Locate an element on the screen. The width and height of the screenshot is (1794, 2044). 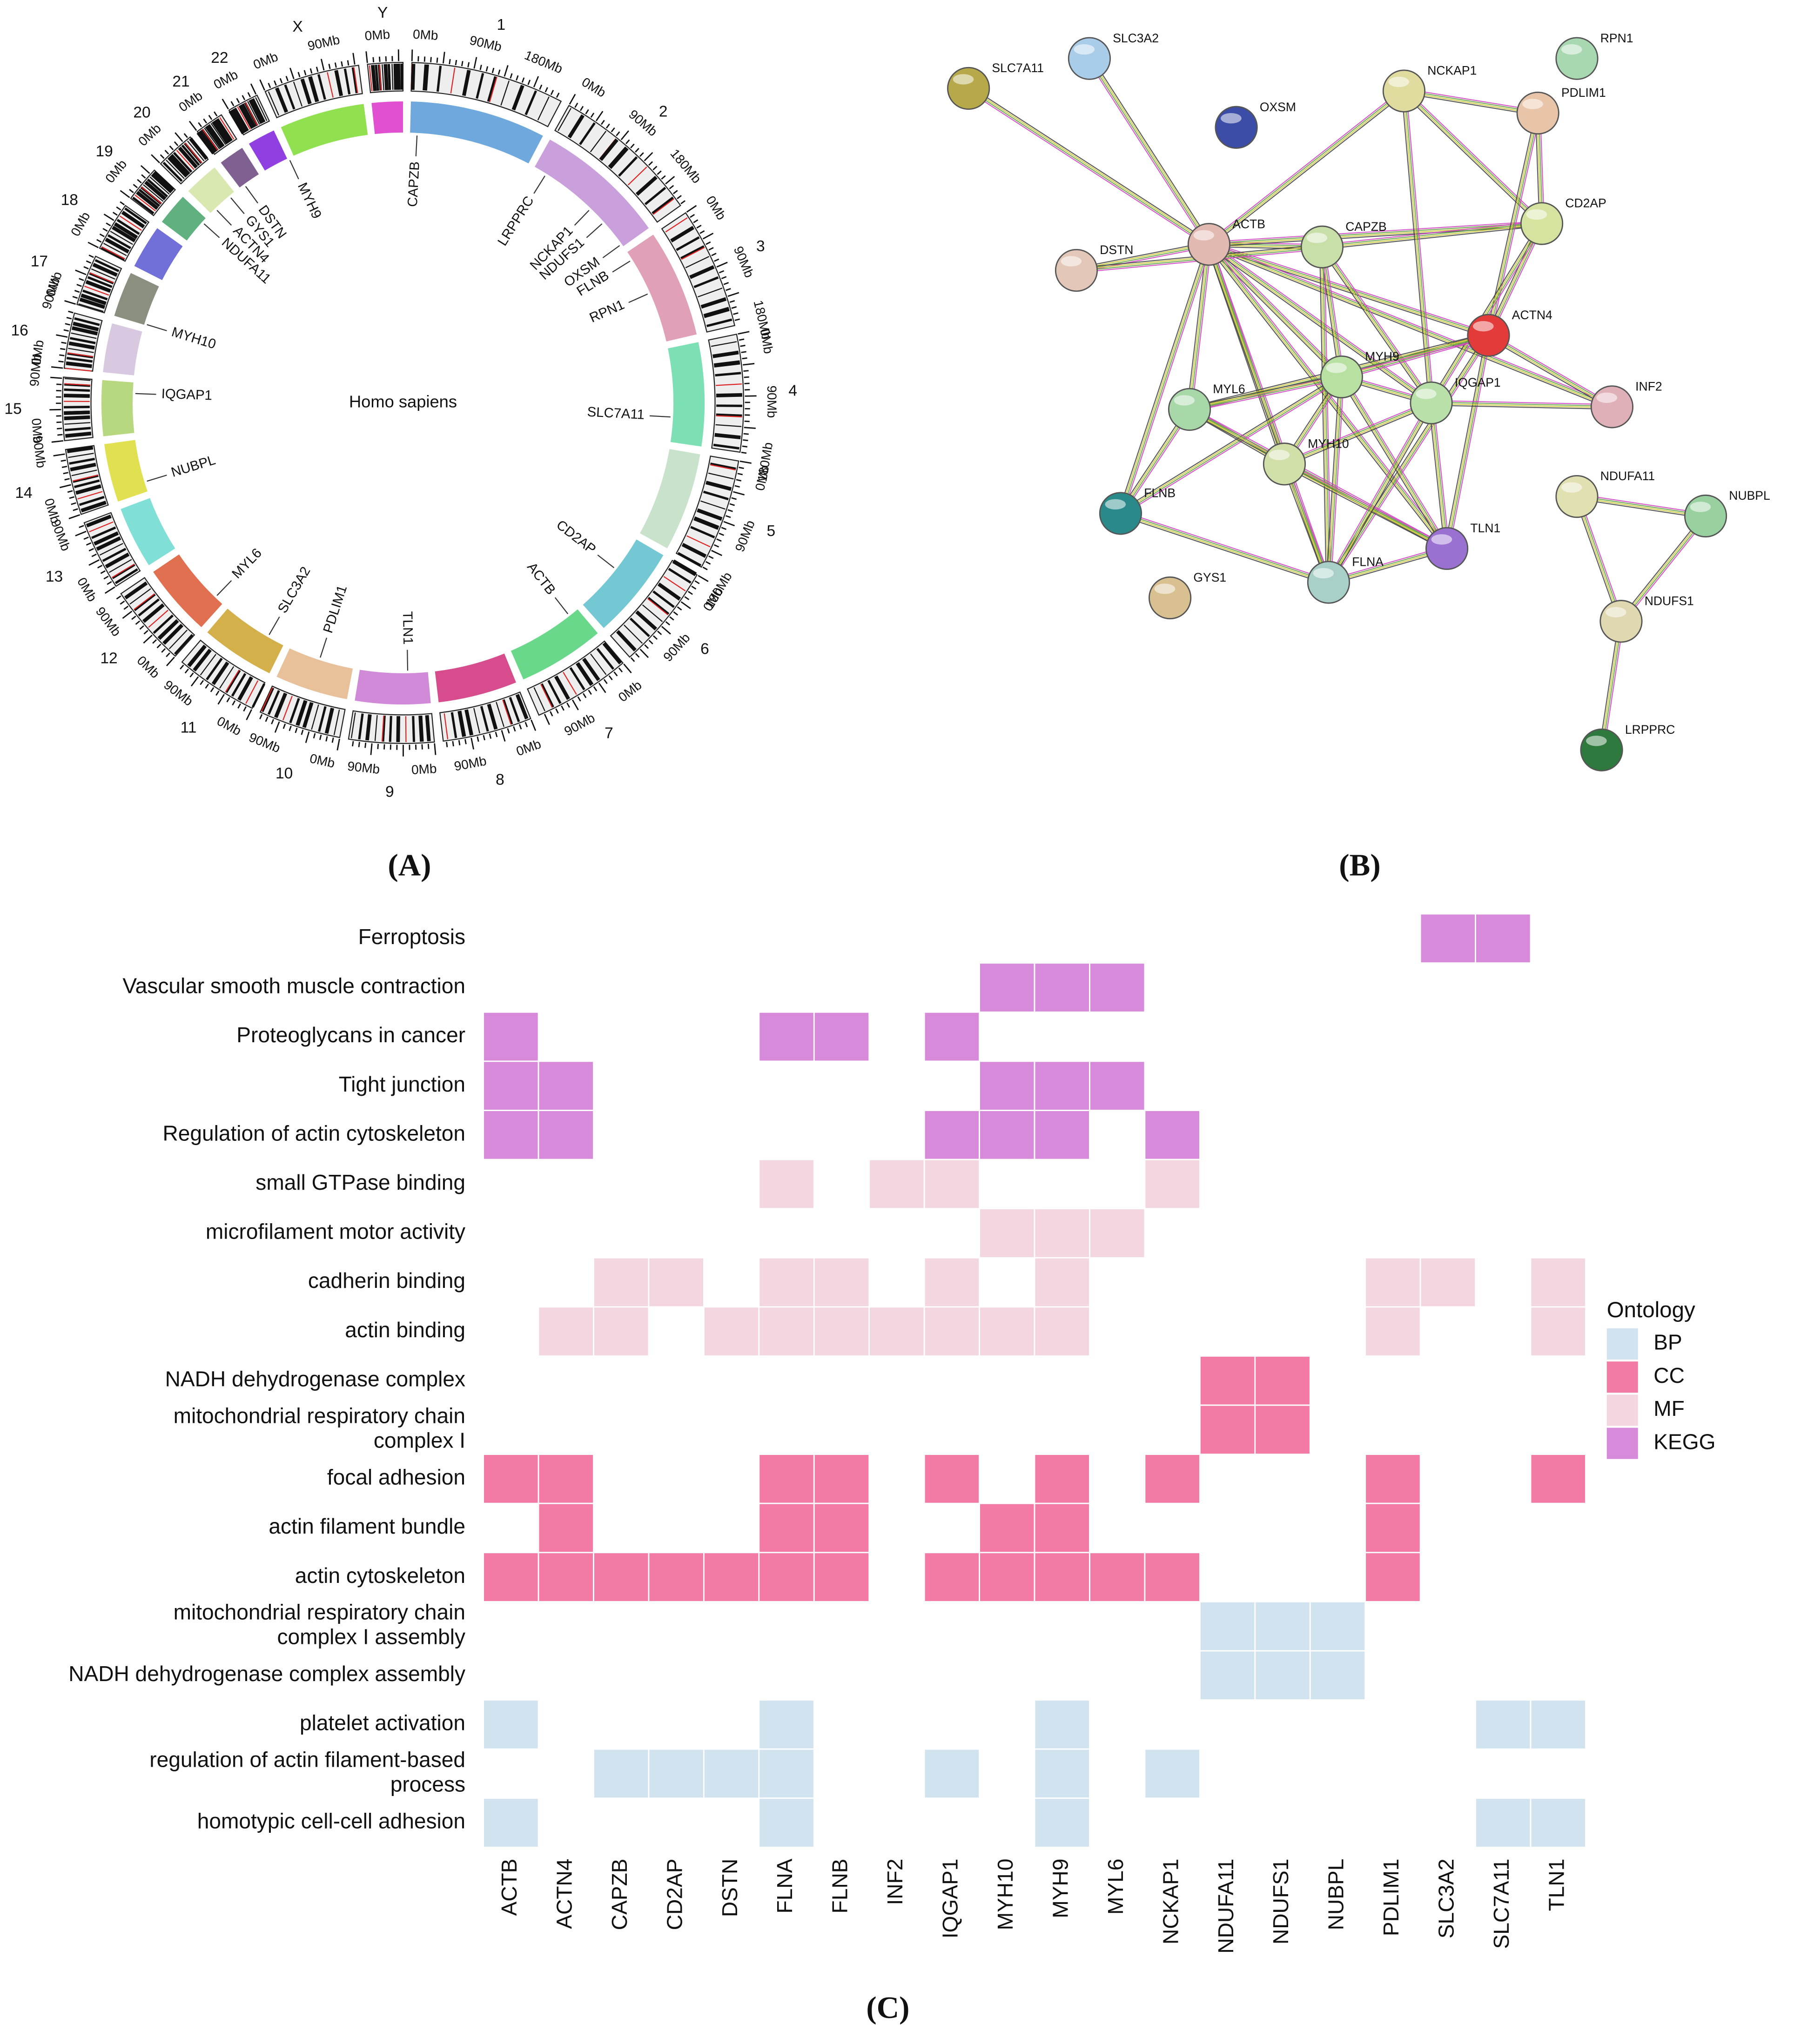
mb-label: 0Mb is located at coordinates (425, 35).